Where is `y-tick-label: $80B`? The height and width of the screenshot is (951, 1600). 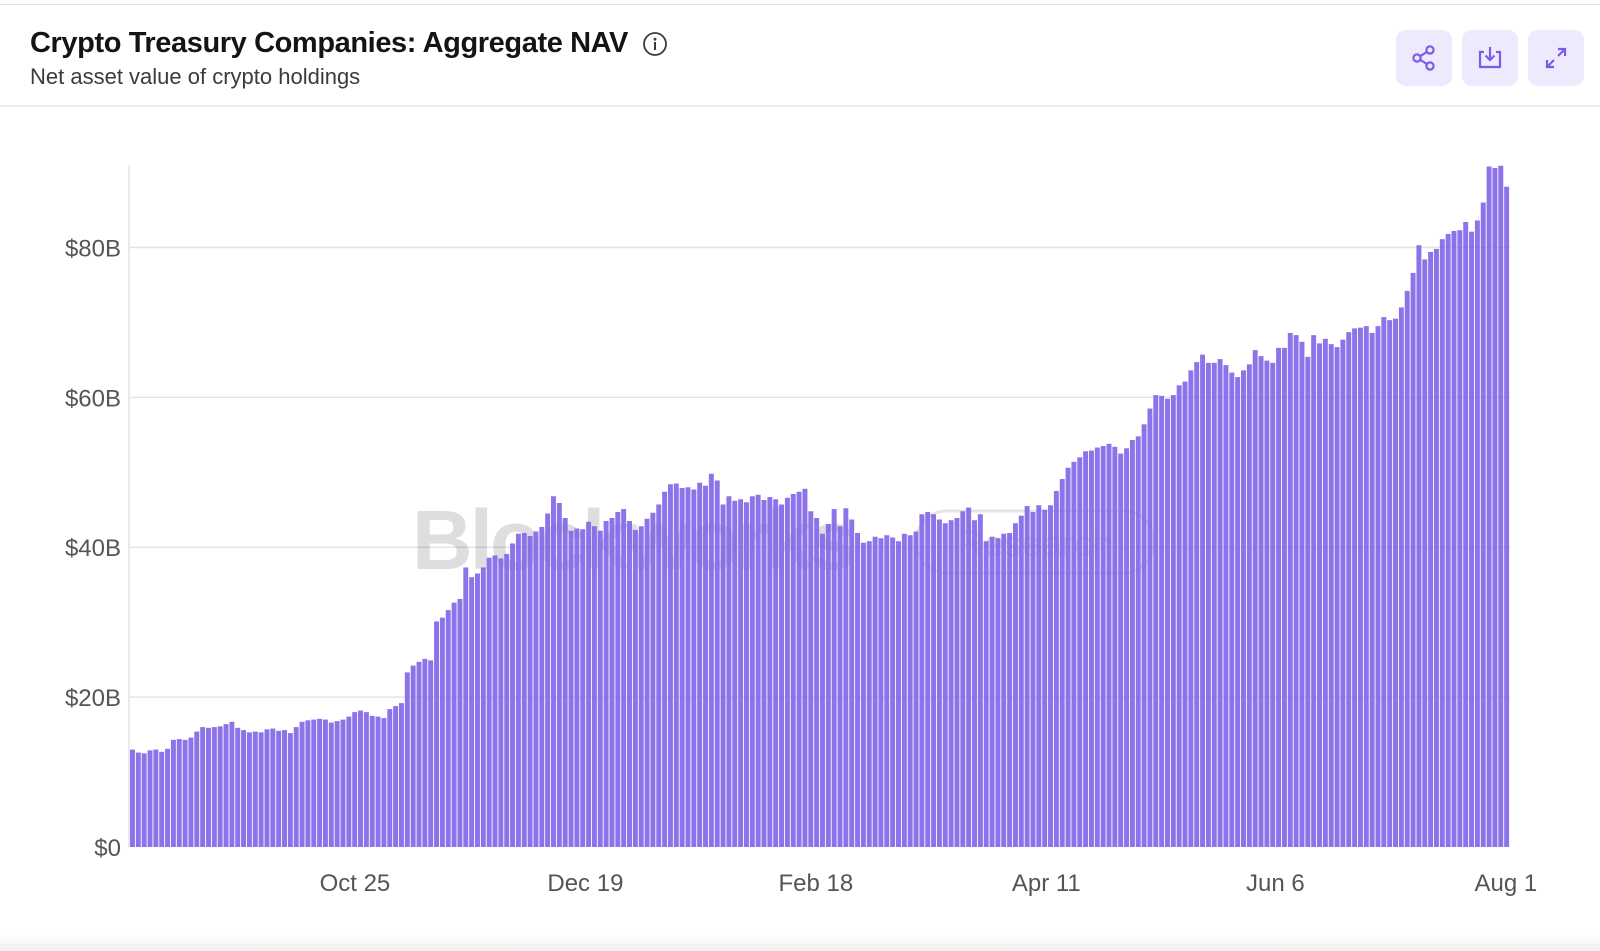
y-tick-label: $80B is located at coordinates (93, 248).